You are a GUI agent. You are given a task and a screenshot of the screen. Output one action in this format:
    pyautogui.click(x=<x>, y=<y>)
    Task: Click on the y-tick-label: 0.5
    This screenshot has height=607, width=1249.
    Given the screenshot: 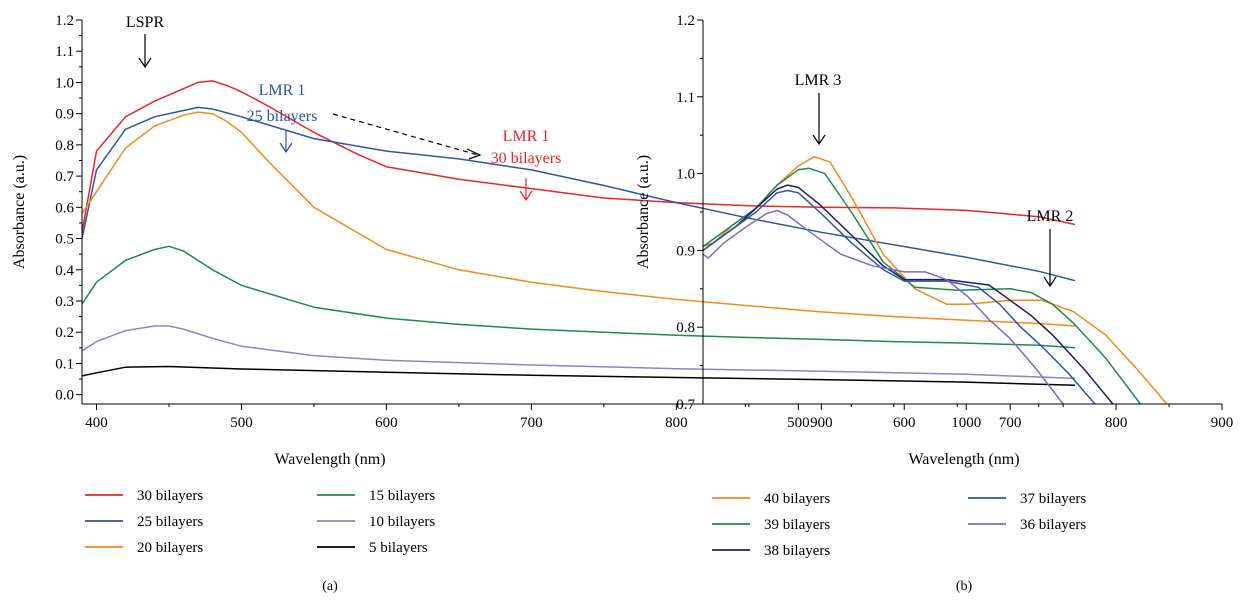 What is the action you would take?
    pyautogui.click(x=64, y=240)
    